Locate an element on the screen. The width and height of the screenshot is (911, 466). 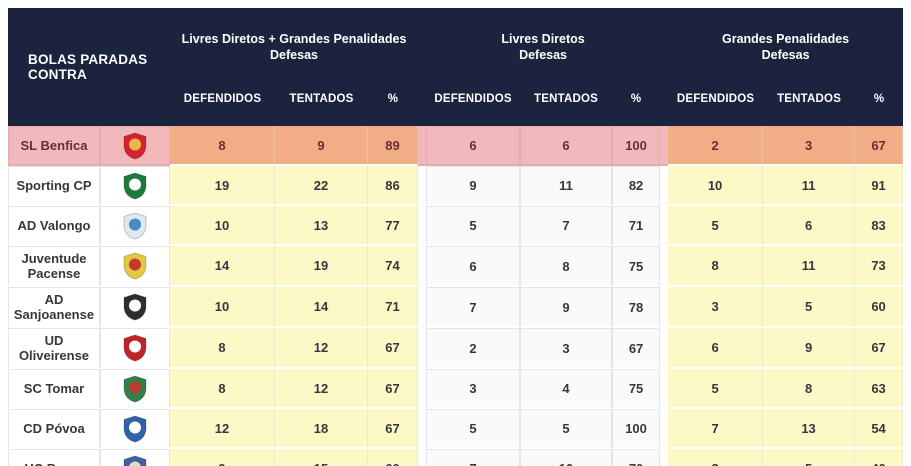
cell-gp-defendidos: 7 is located at coordinates (716, 429).